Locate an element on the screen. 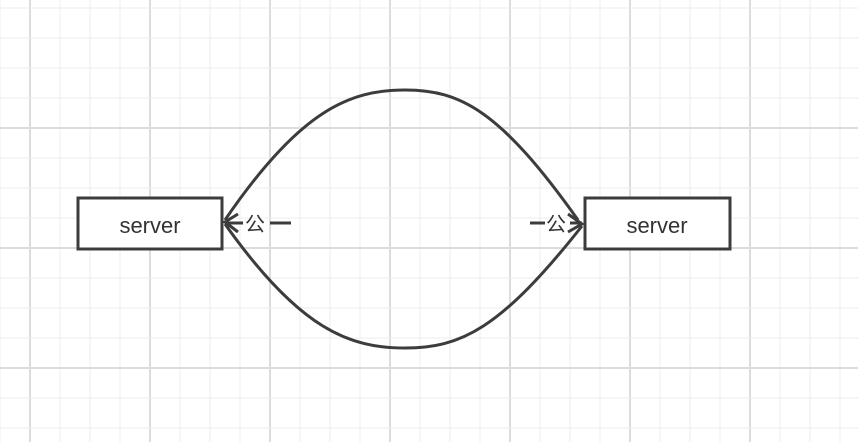  left-server-box is located at coordinates (150, 223).